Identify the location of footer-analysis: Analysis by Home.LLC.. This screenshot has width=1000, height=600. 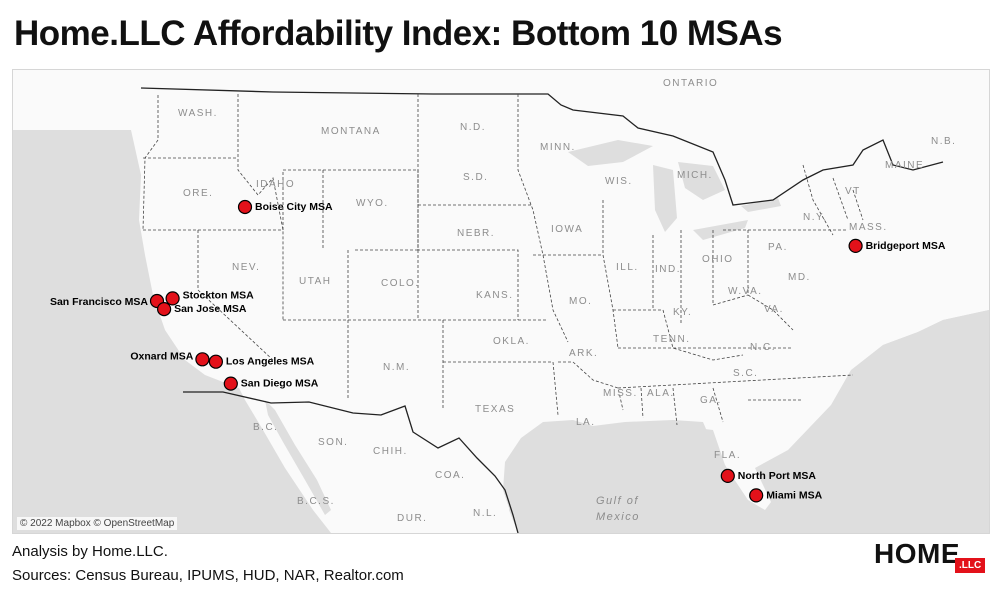
(90, 551).